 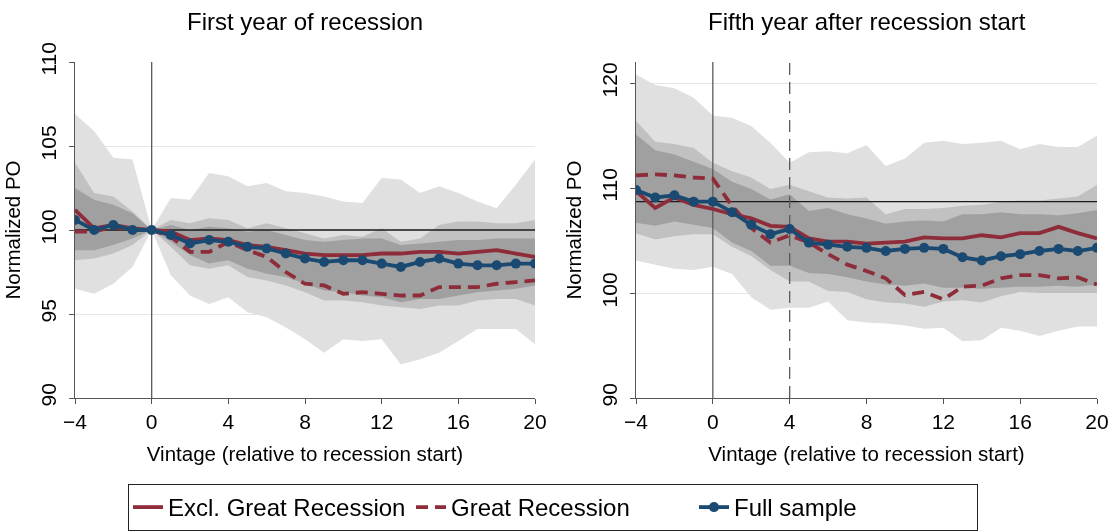 I want to click on chart-title: Fifth year after recession start, so click(x=867, y=21).